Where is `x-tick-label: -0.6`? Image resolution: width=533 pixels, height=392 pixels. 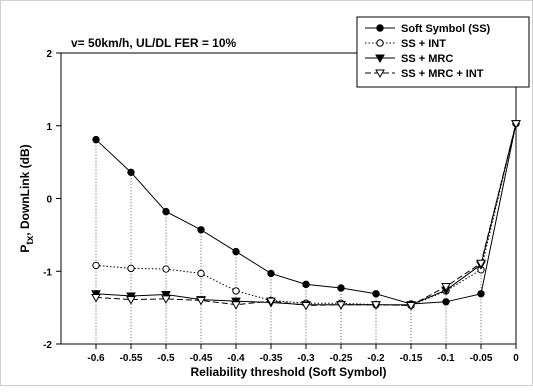 x-tick-label: -0.6 is located at coordinates (96, 358).